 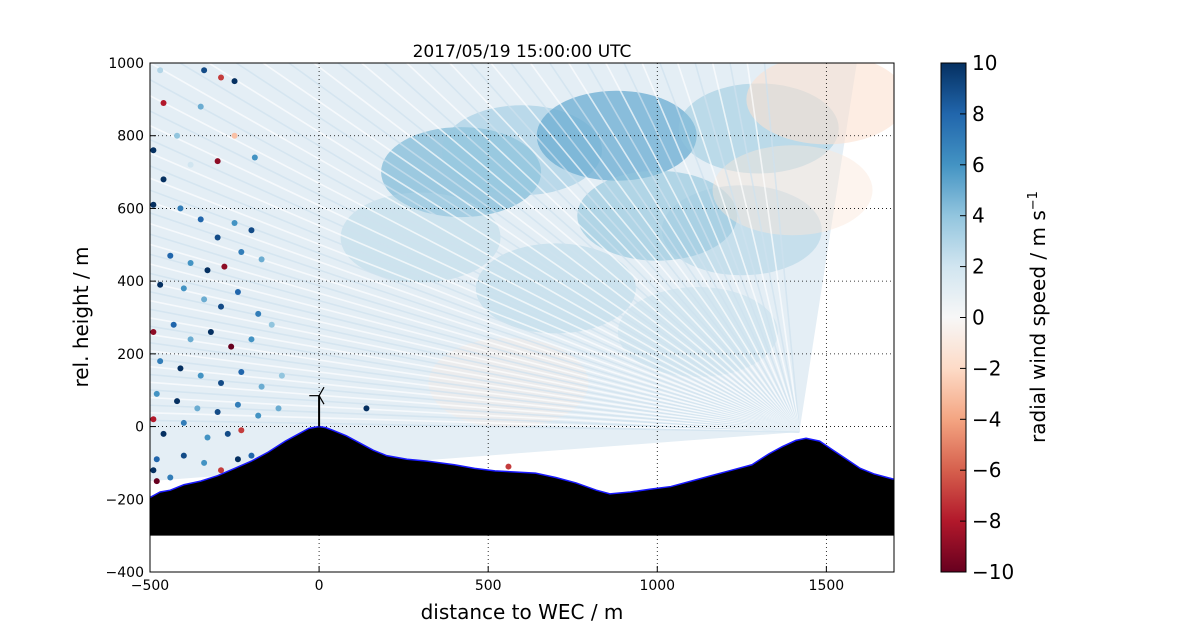 I want to click on colorbar-ticks: 10 8 6 4 2 0 −2 −4 −6 −8 −10, so click(x=987, y=317).